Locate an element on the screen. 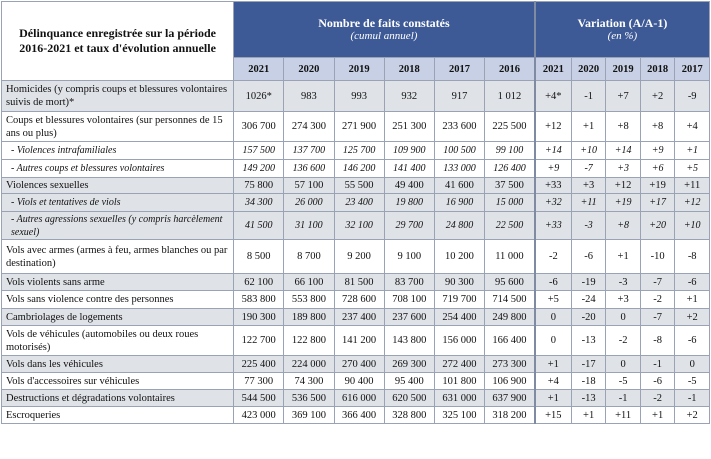 This screenshot has height=459, width=711. count-cell: 637 900 is located at coordinates (510, 398).